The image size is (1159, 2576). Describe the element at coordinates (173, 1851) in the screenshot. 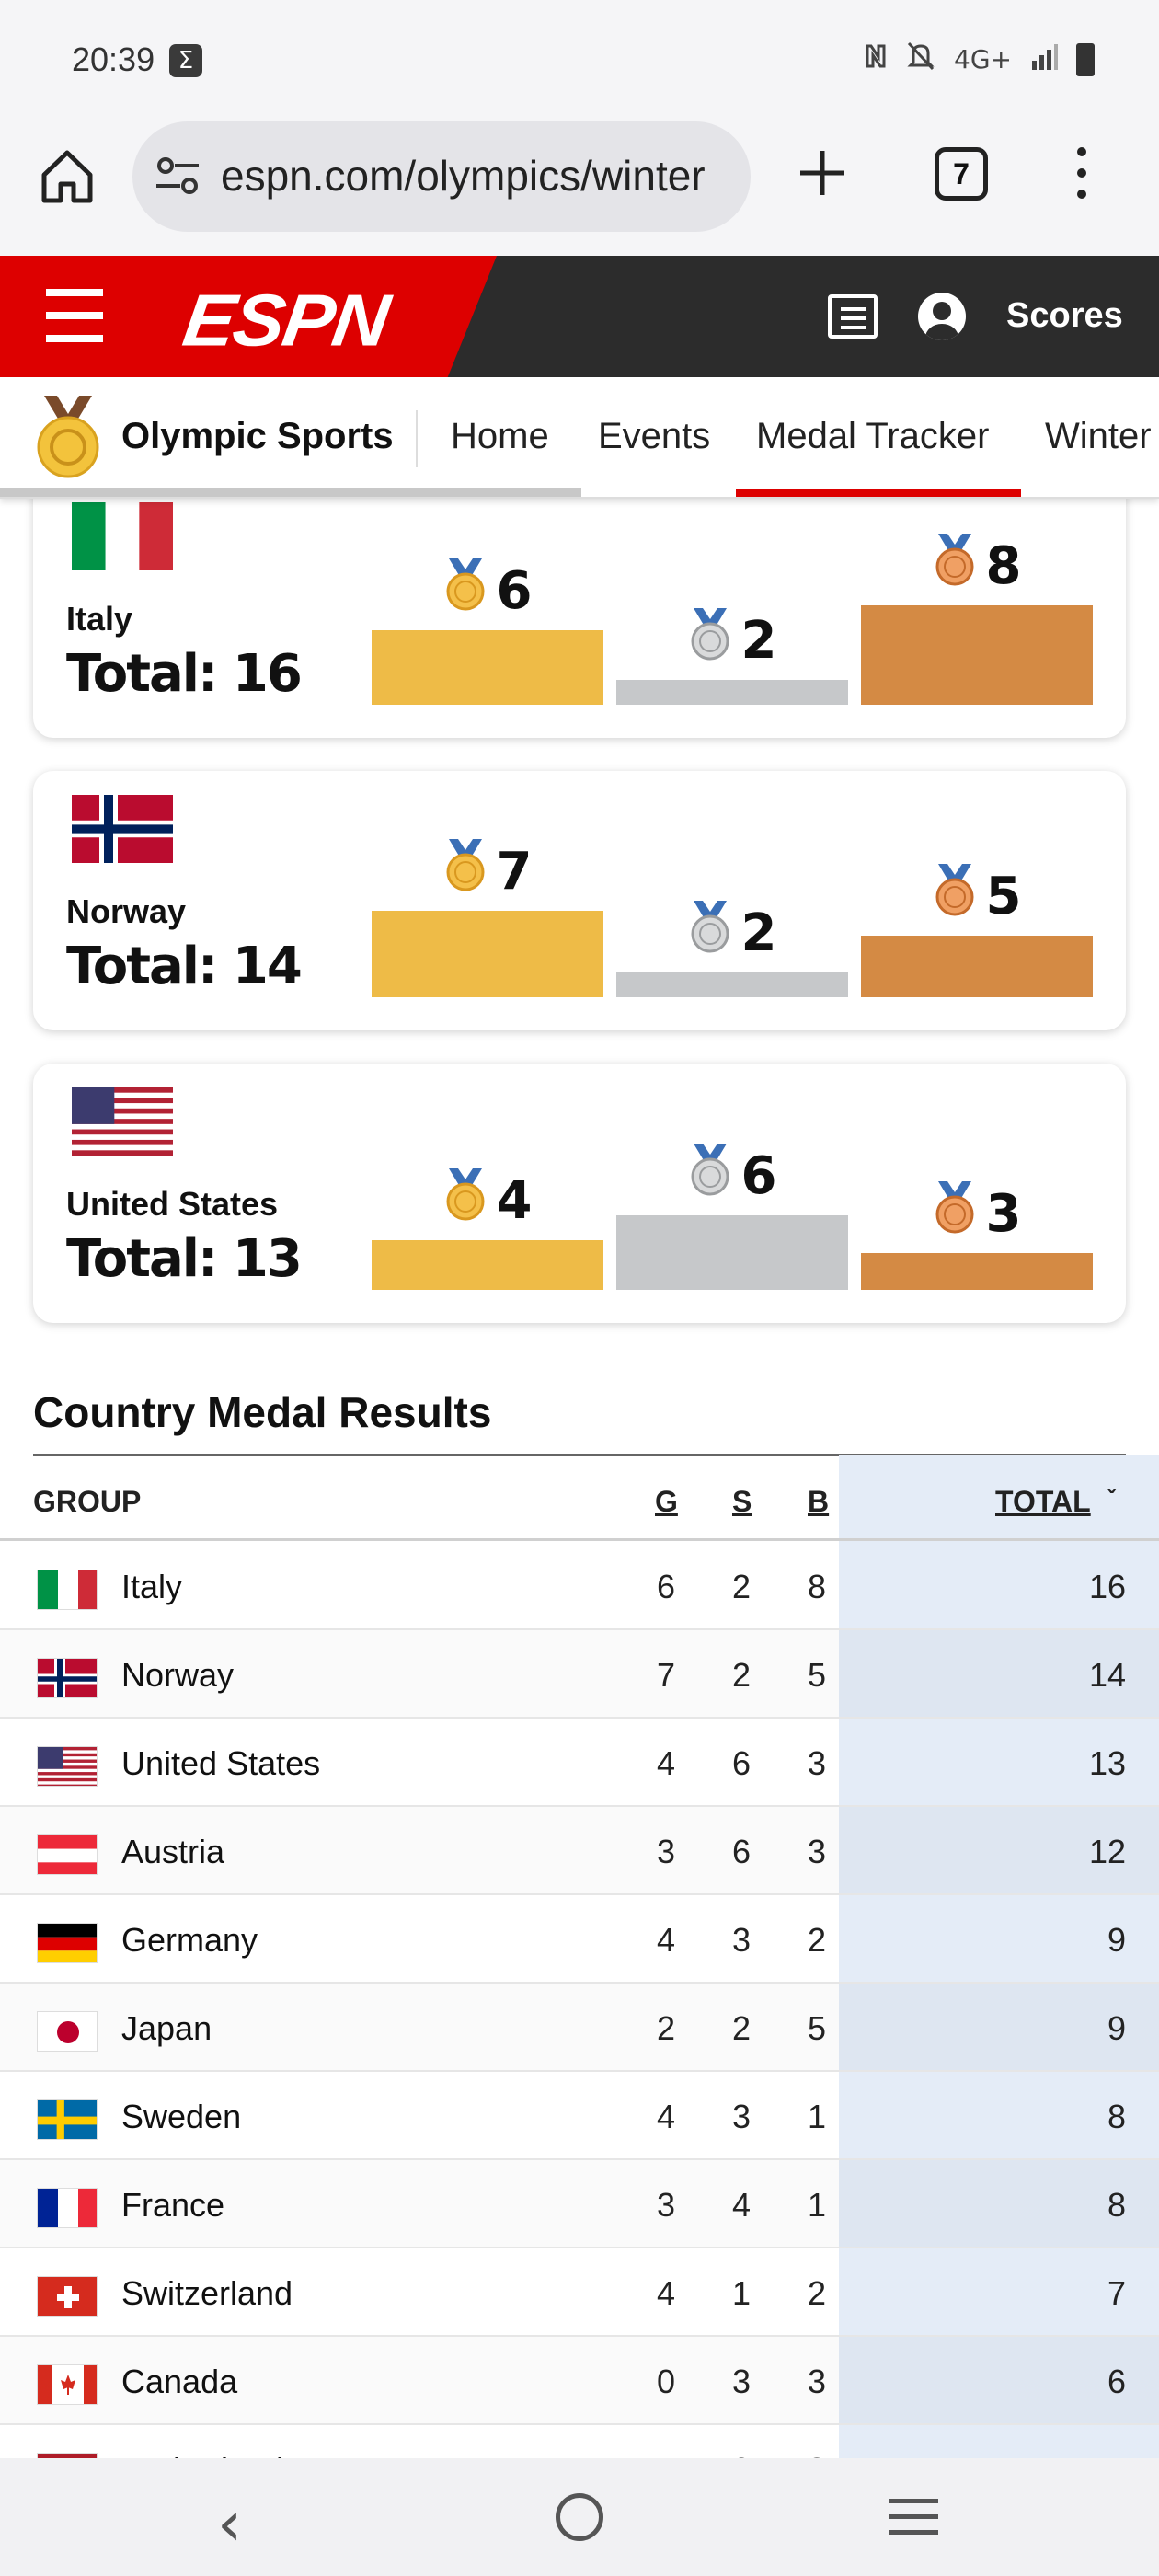

I see `row-country: Austria` at that location.